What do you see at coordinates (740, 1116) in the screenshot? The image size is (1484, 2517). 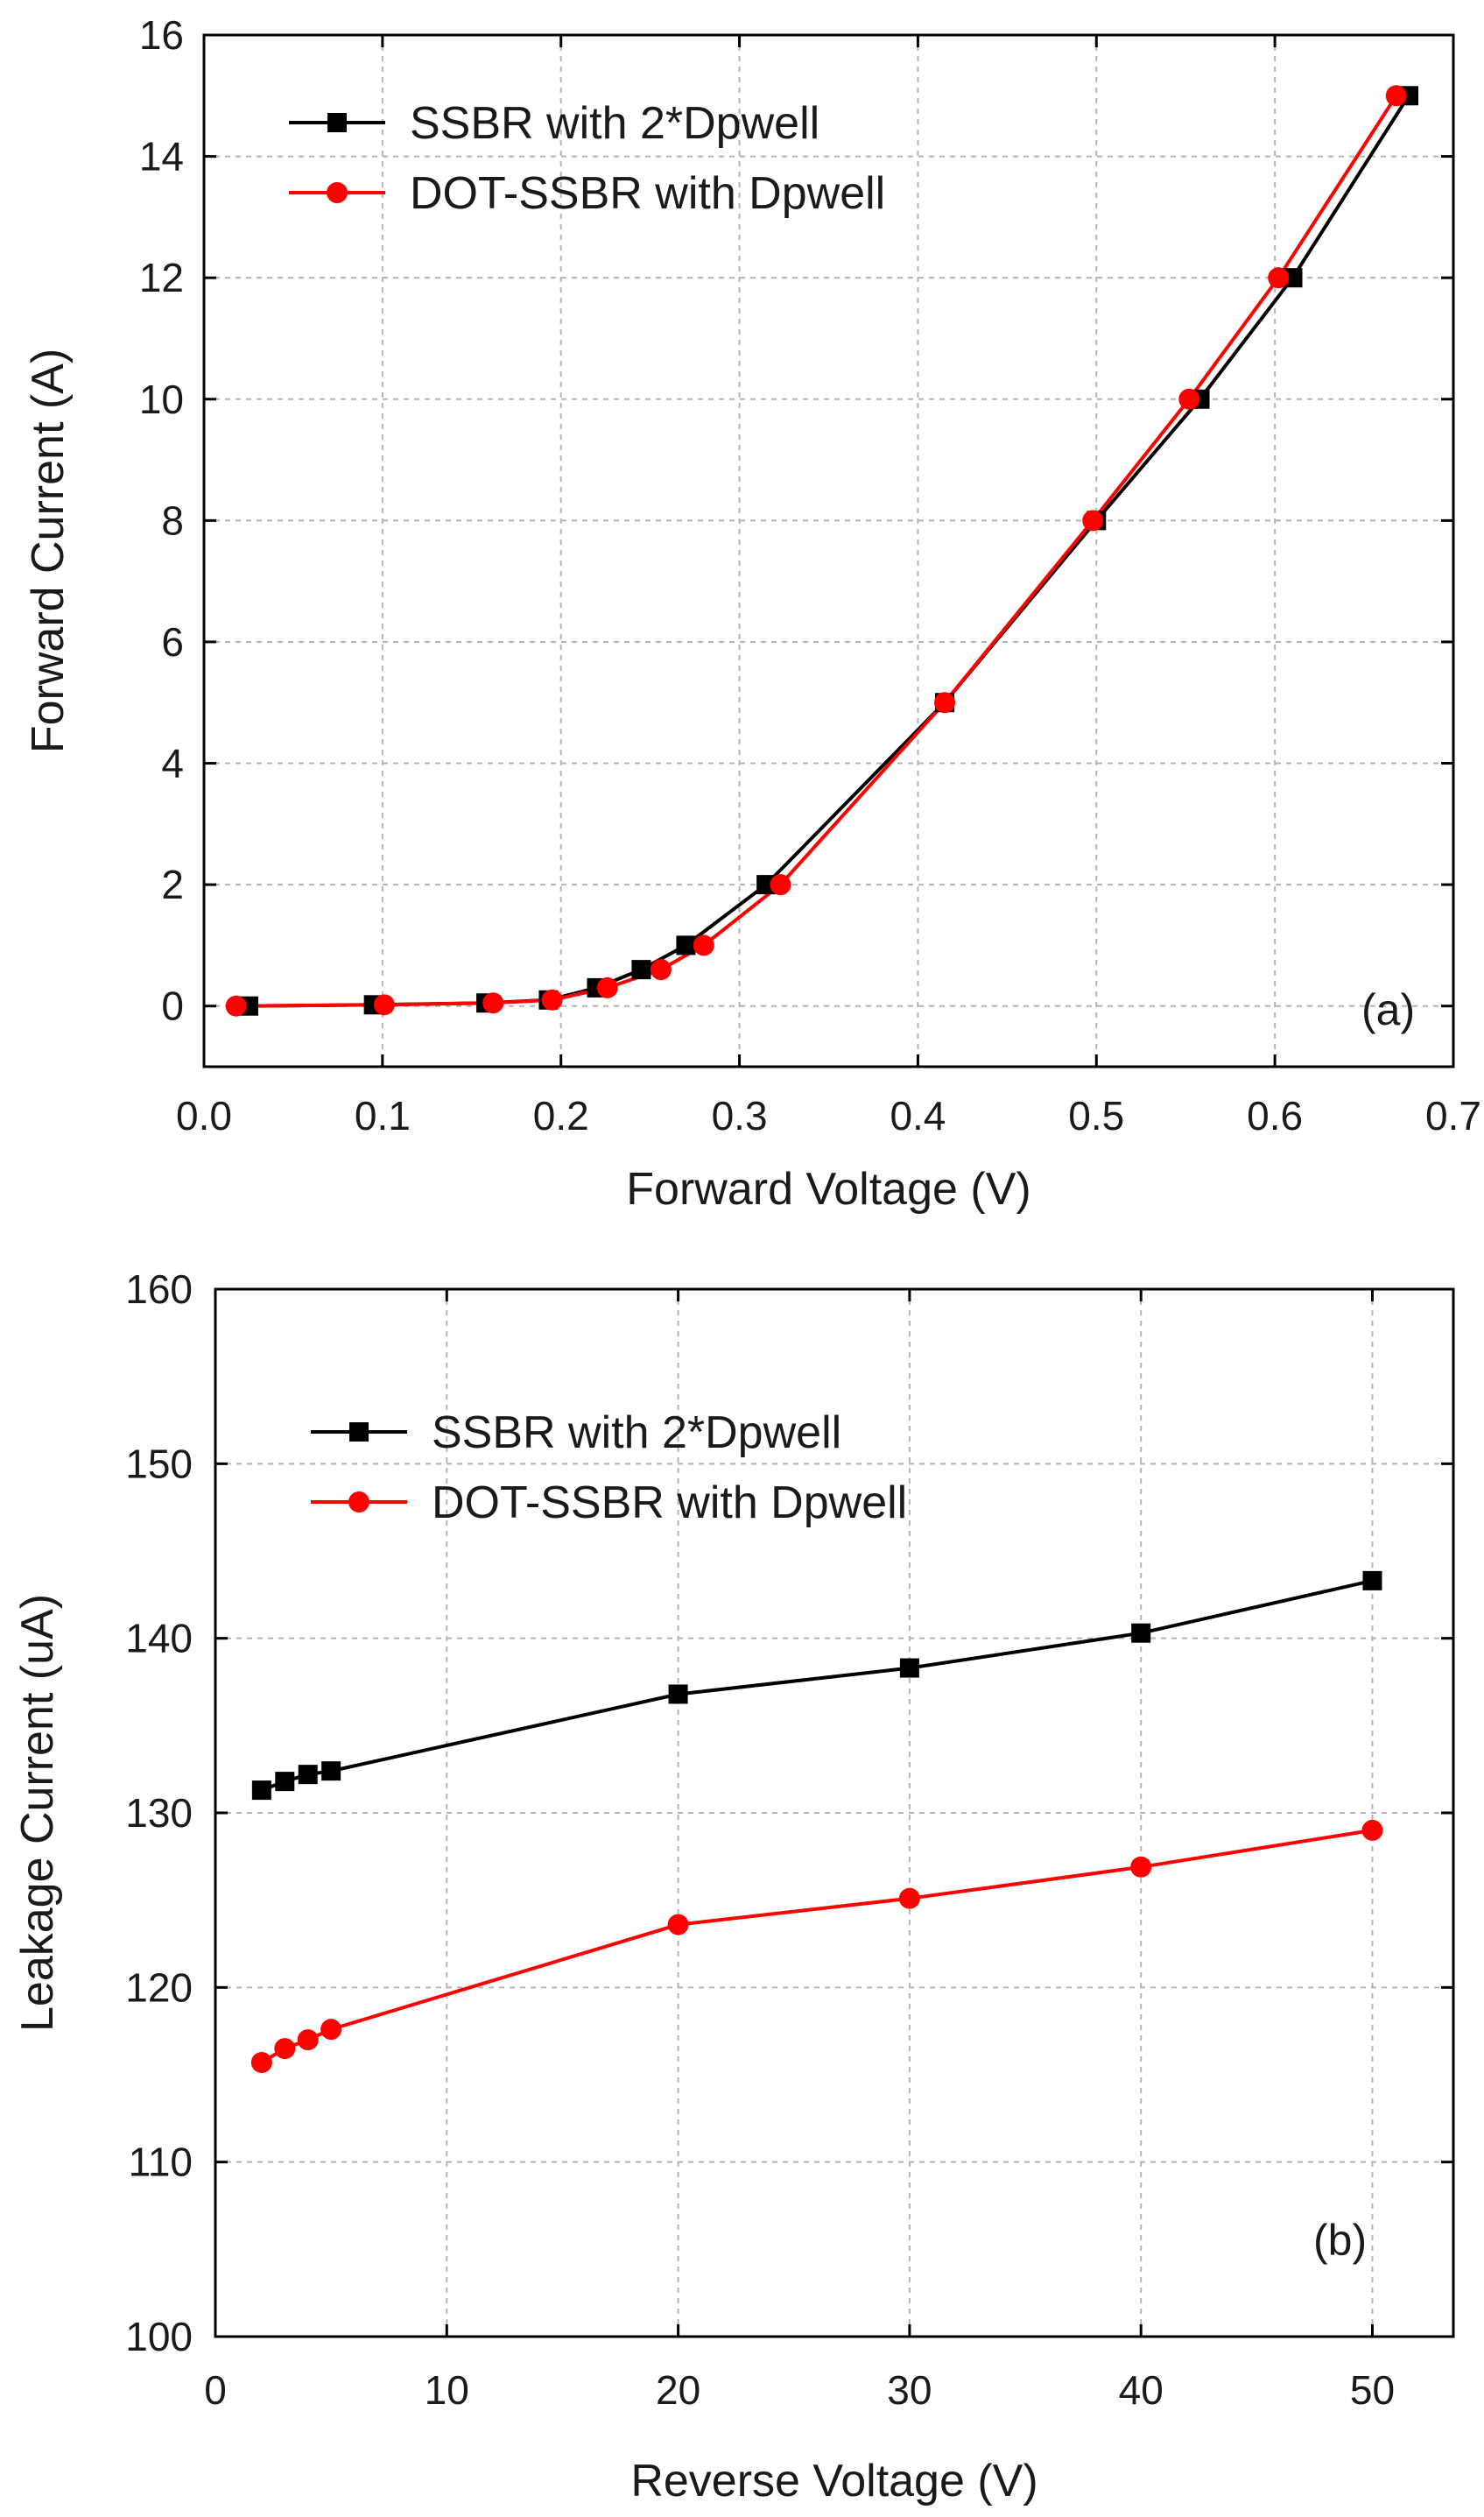 I see `x-tick-label: 0.3` at bounding box center [740, 1116].